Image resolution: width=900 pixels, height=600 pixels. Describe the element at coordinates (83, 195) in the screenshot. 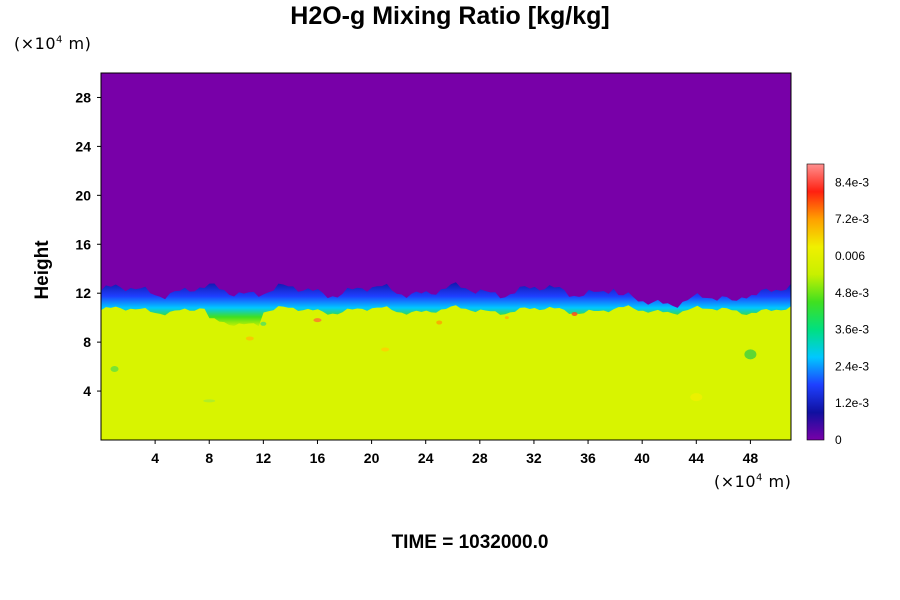

I see `y-tick-label: 20` at that location.